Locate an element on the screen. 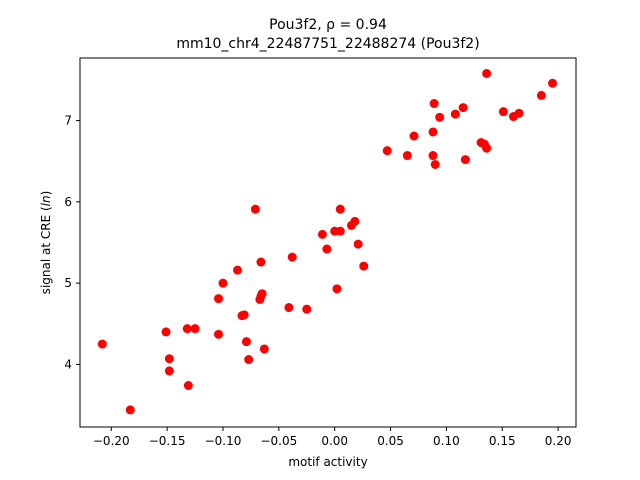 This screenshot has height=480, width=640. x-tick-label: −0.15 is located at coordinates (167, 441).